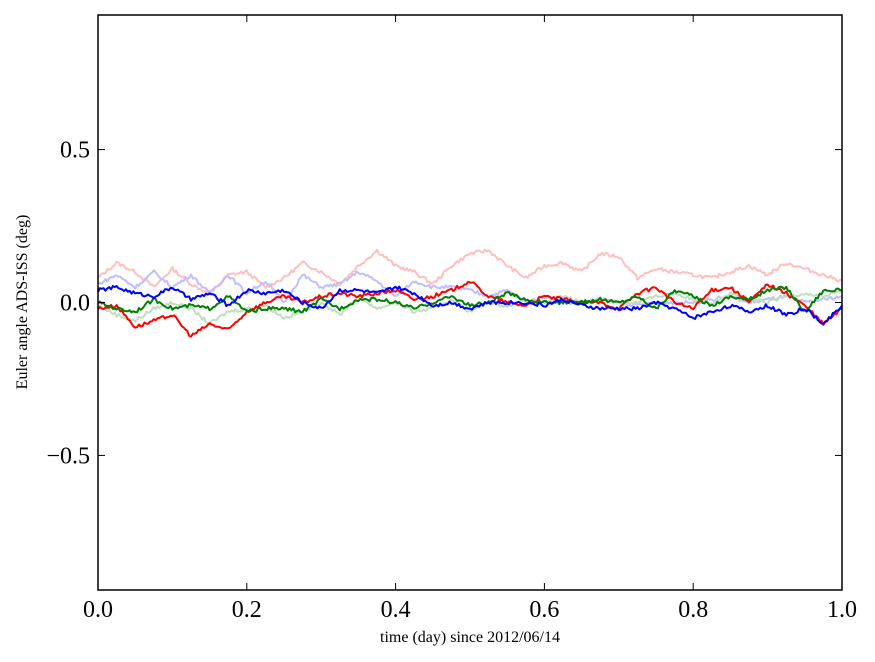 The width and height of the screenshot is (875, 662). What do you see at coordinates (247, 610) in the screenshot?
I see `x-tick-label: 0.2` at bounding box center [247, 610].